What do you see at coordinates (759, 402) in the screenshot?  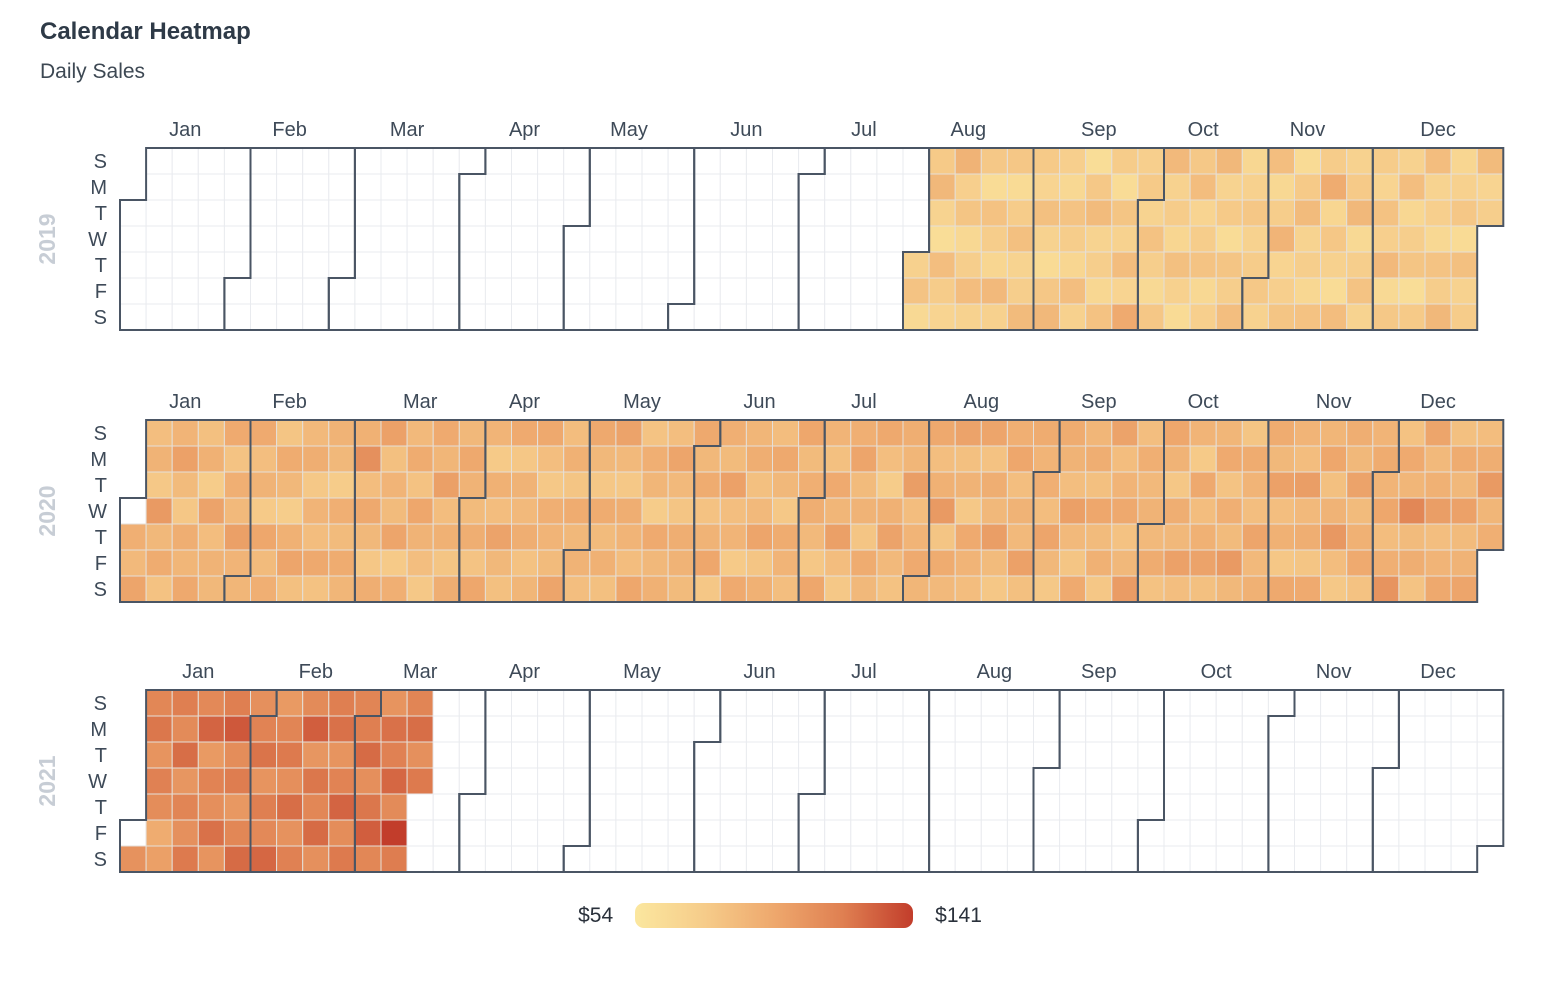 I see `month-label: Jun` at bounding box center [759, 402].